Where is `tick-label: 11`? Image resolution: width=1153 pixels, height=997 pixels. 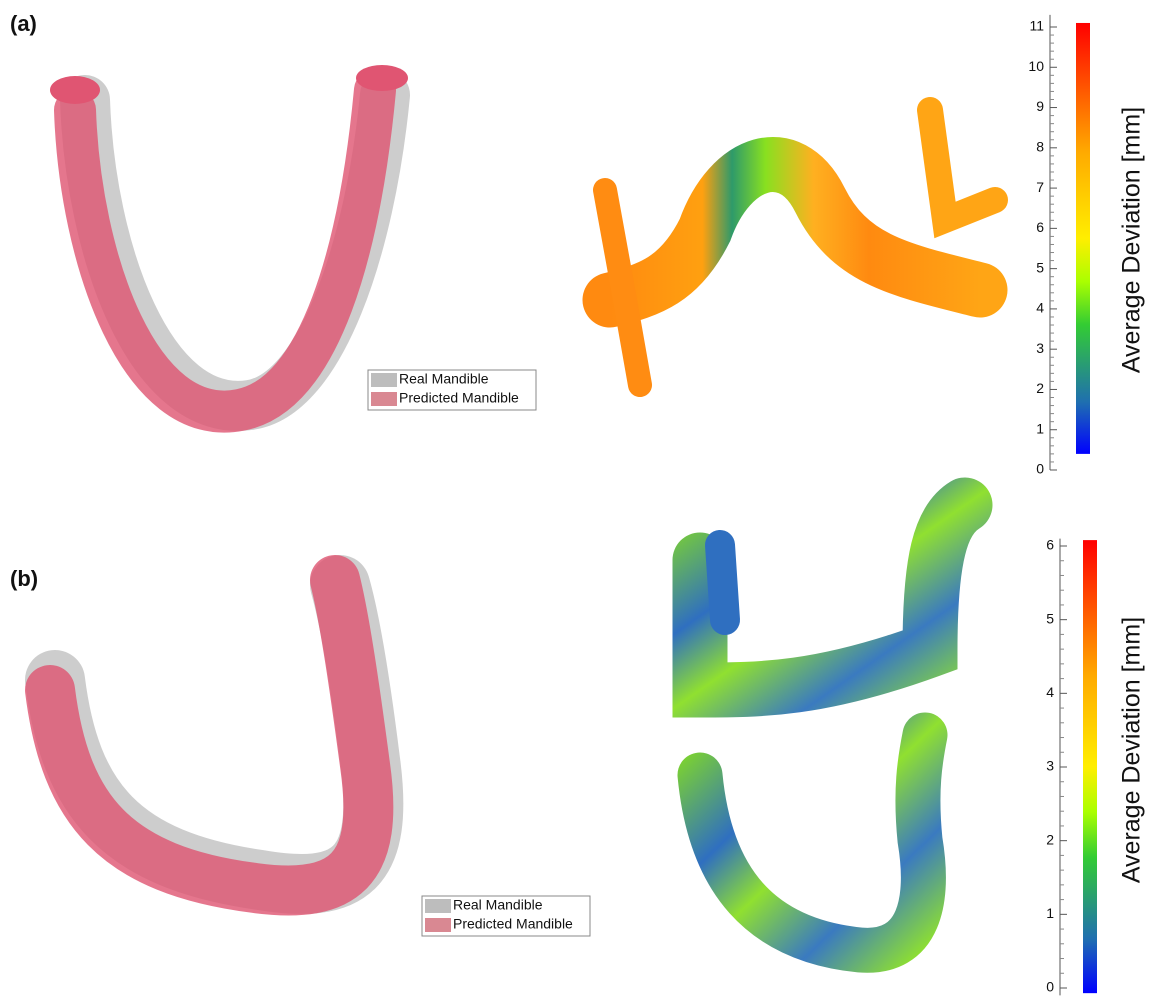 tick-label: 11 is located at coordinates (1036, 26).